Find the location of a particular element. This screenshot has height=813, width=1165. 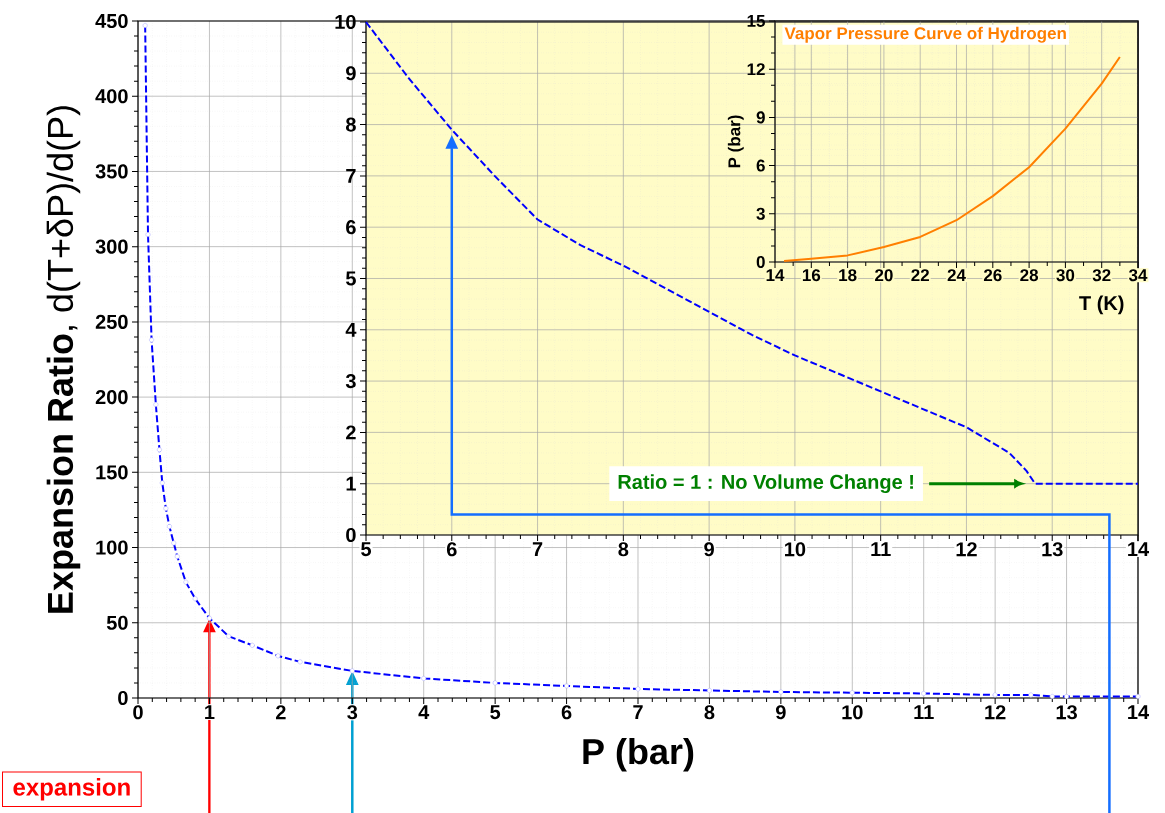

annotation: Ratio = 1 : No Volume Change ! is located at coordinates (766, 484).